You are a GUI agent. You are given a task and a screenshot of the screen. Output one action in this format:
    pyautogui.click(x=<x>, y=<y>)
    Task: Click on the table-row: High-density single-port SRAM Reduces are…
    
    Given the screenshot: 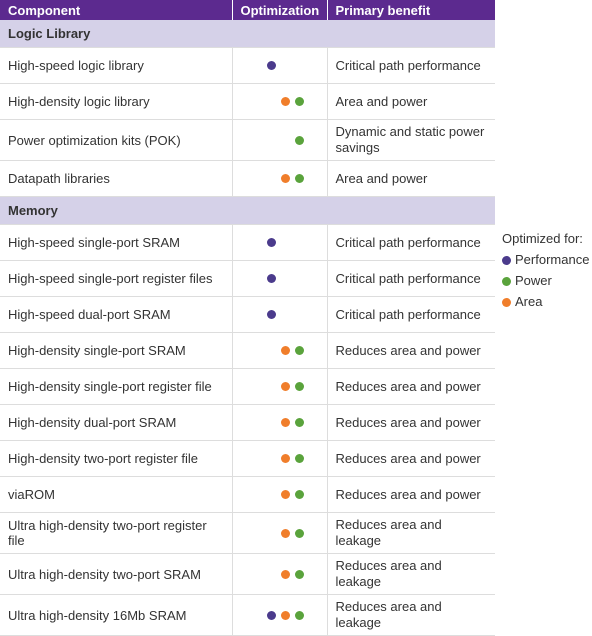 What is the action you would take?
    pyautogui.click(x=247, y=350)
    